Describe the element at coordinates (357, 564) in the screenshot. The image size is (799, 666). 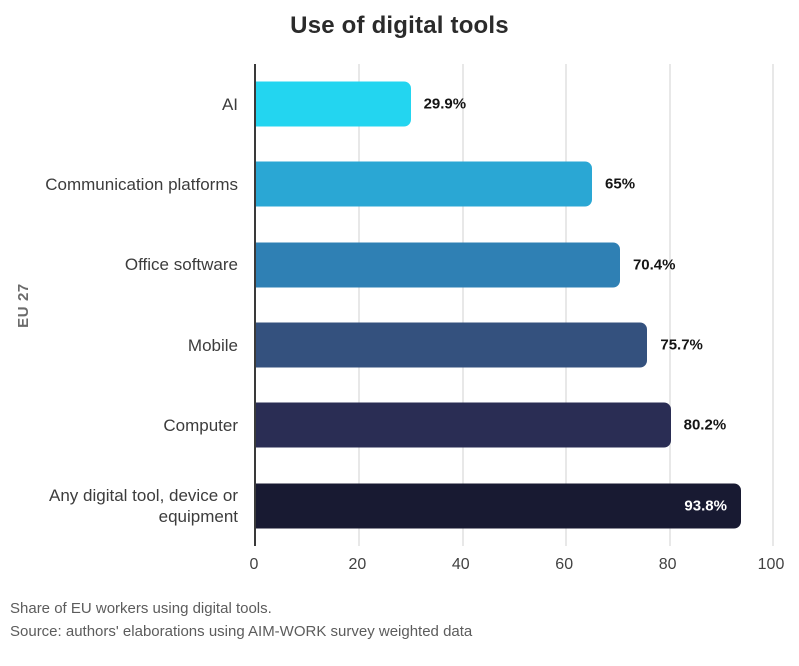
I see `x-tick-label: 20` at that location.